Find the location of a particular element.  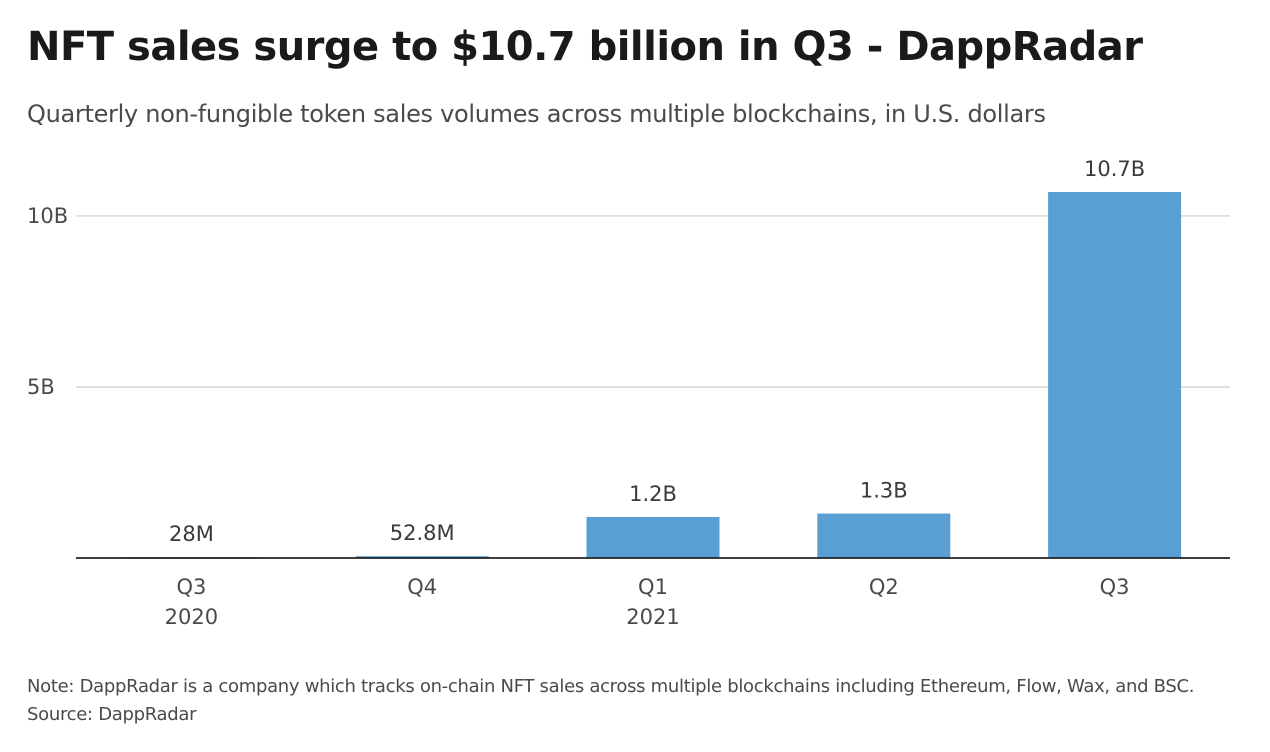

x-tick-year-label: 2020 is located at coordinates (191, 617).